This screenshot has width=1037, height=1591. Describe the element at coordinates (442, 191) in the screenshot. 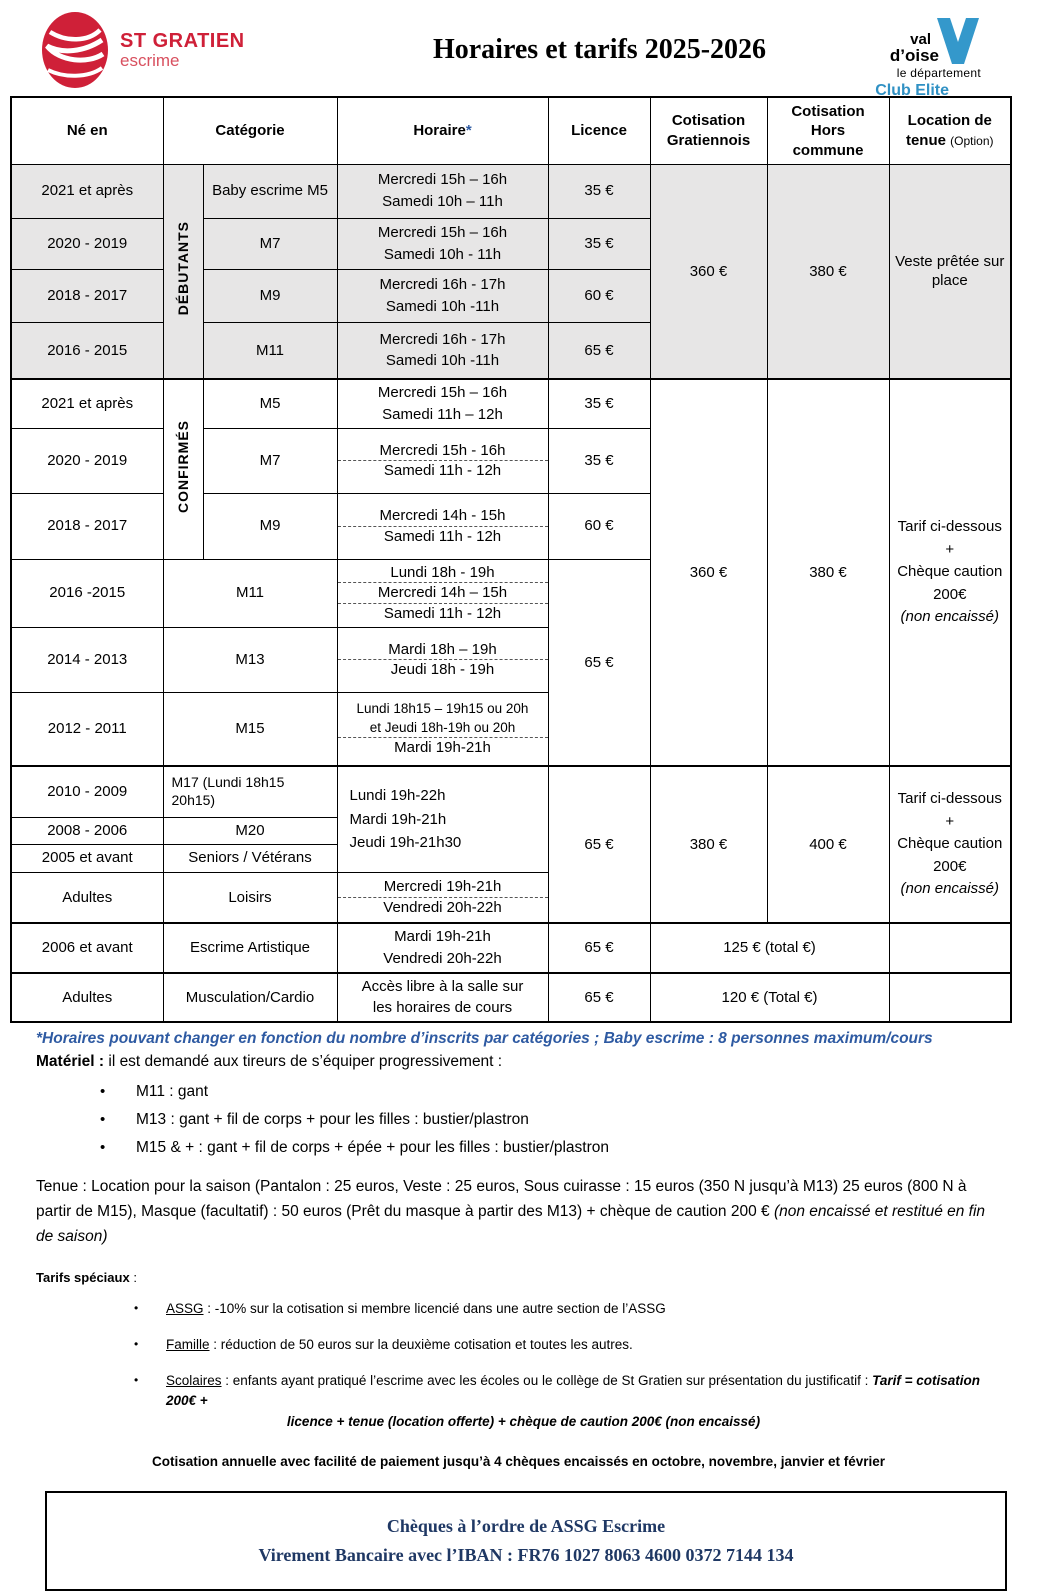

I see `schedule-cell: Mercredi 15h – 16h Samedi 10h – 11h` at that location.